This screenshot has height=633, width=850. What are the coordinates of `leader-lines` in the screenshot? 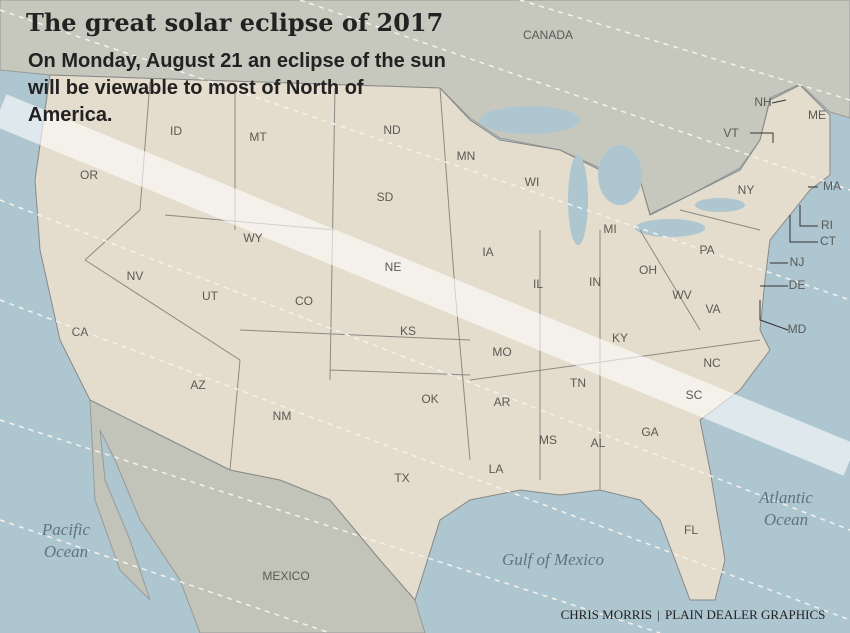 It's located at (784, 215).